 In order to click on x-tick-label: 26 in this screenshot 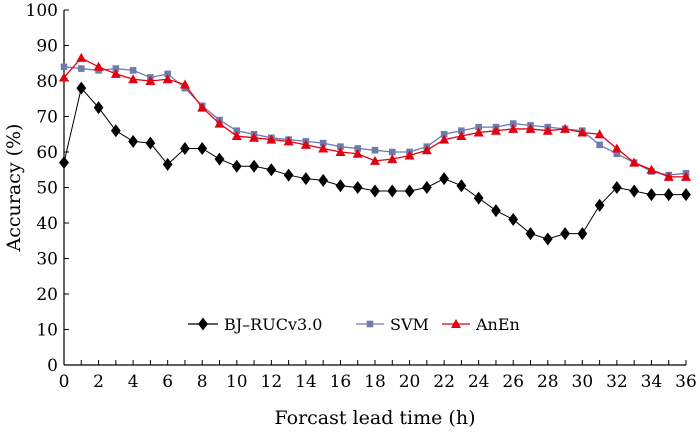, I will do `click(513, 382)`.